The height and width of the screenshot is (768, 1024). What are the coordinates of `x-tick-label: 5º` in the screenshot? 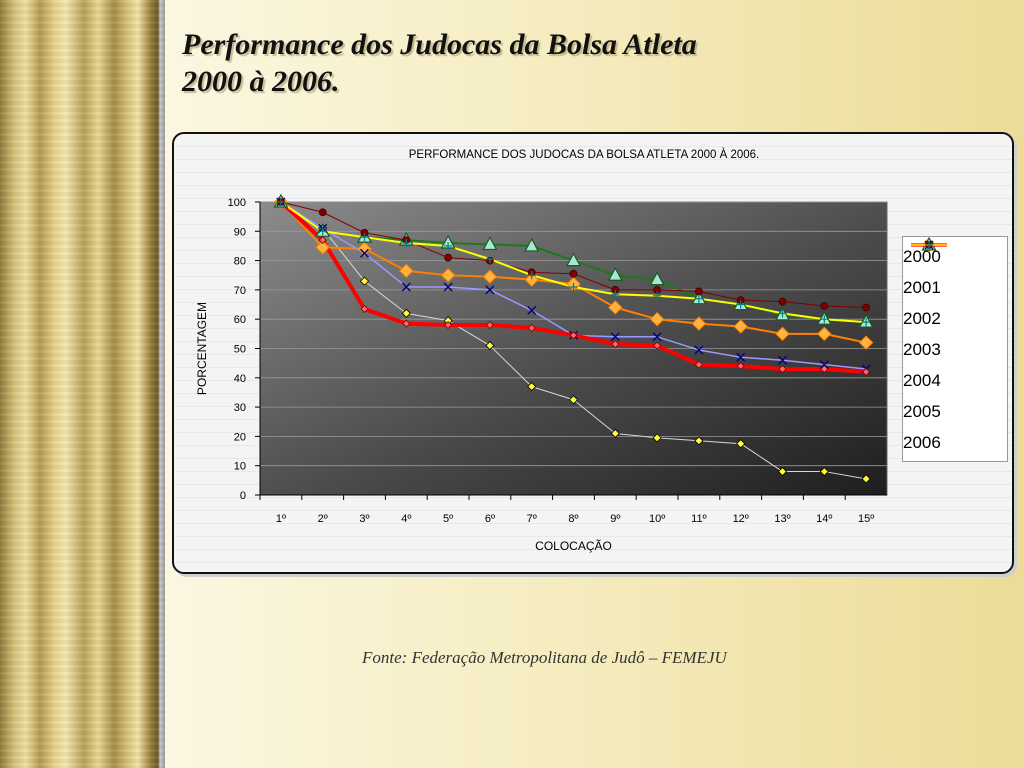 It's located at (448, 519).